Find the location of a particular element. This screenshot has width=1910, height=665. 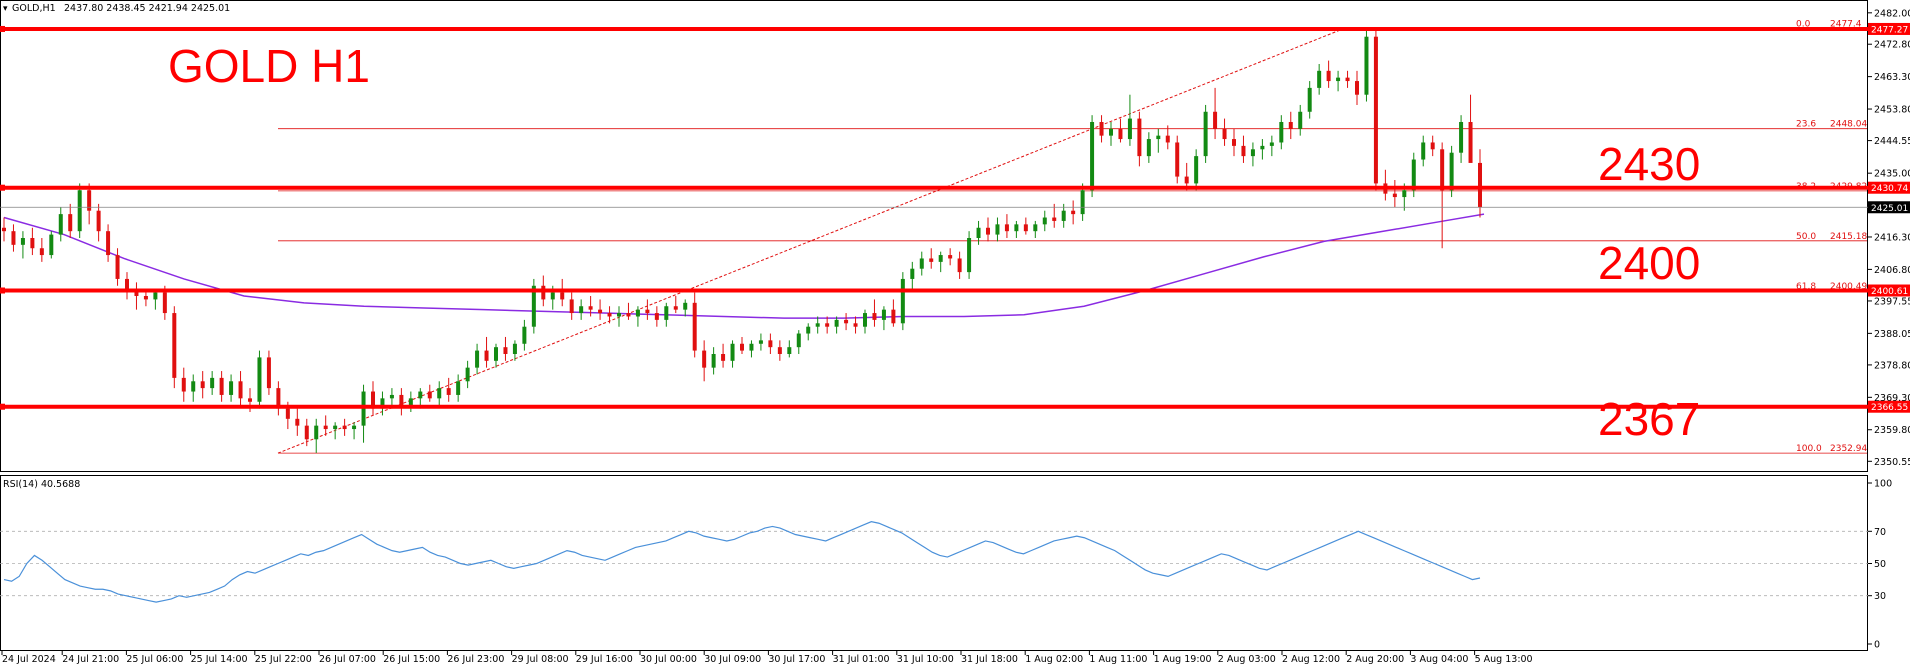

moving-average-layer is located at coordinates (744, 266).